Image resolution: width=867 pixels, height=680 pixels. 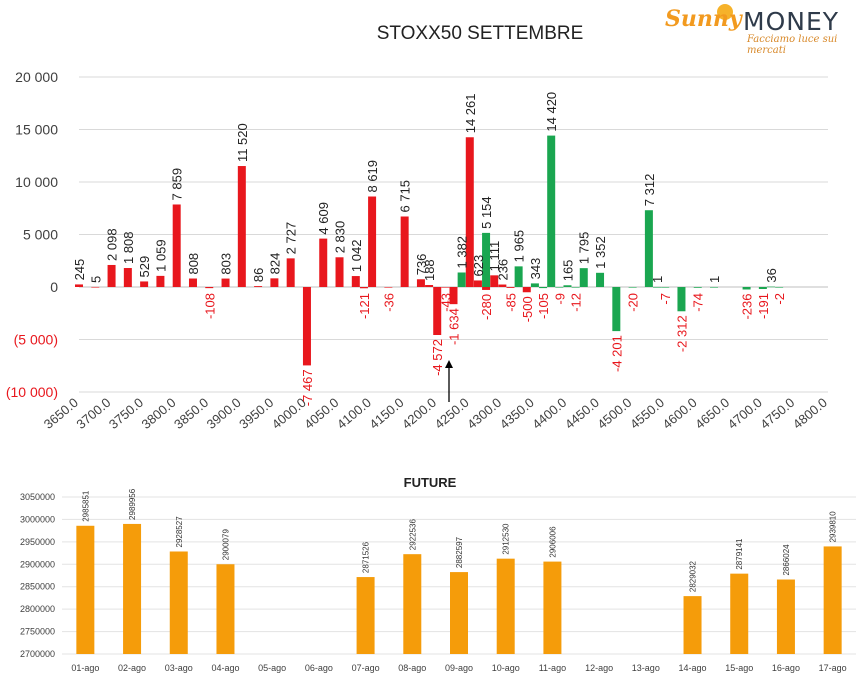 What do you see at coordinates (36, 77) in the screenshot?
I see `y-tick-label: 20 000` at bounding box center [36, 77].